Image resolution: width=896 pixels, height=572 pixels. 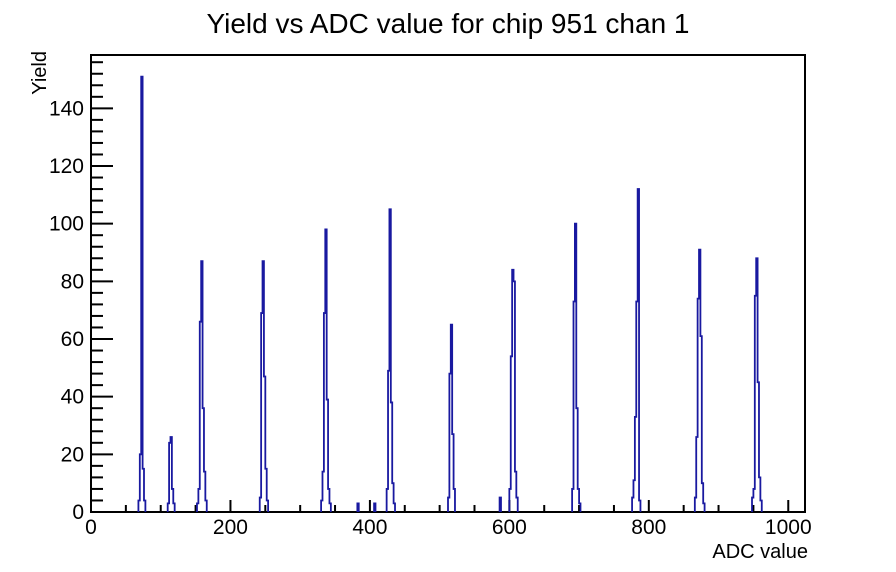 I want to click on x-tick-label: 200, so click(x=230, y=527).